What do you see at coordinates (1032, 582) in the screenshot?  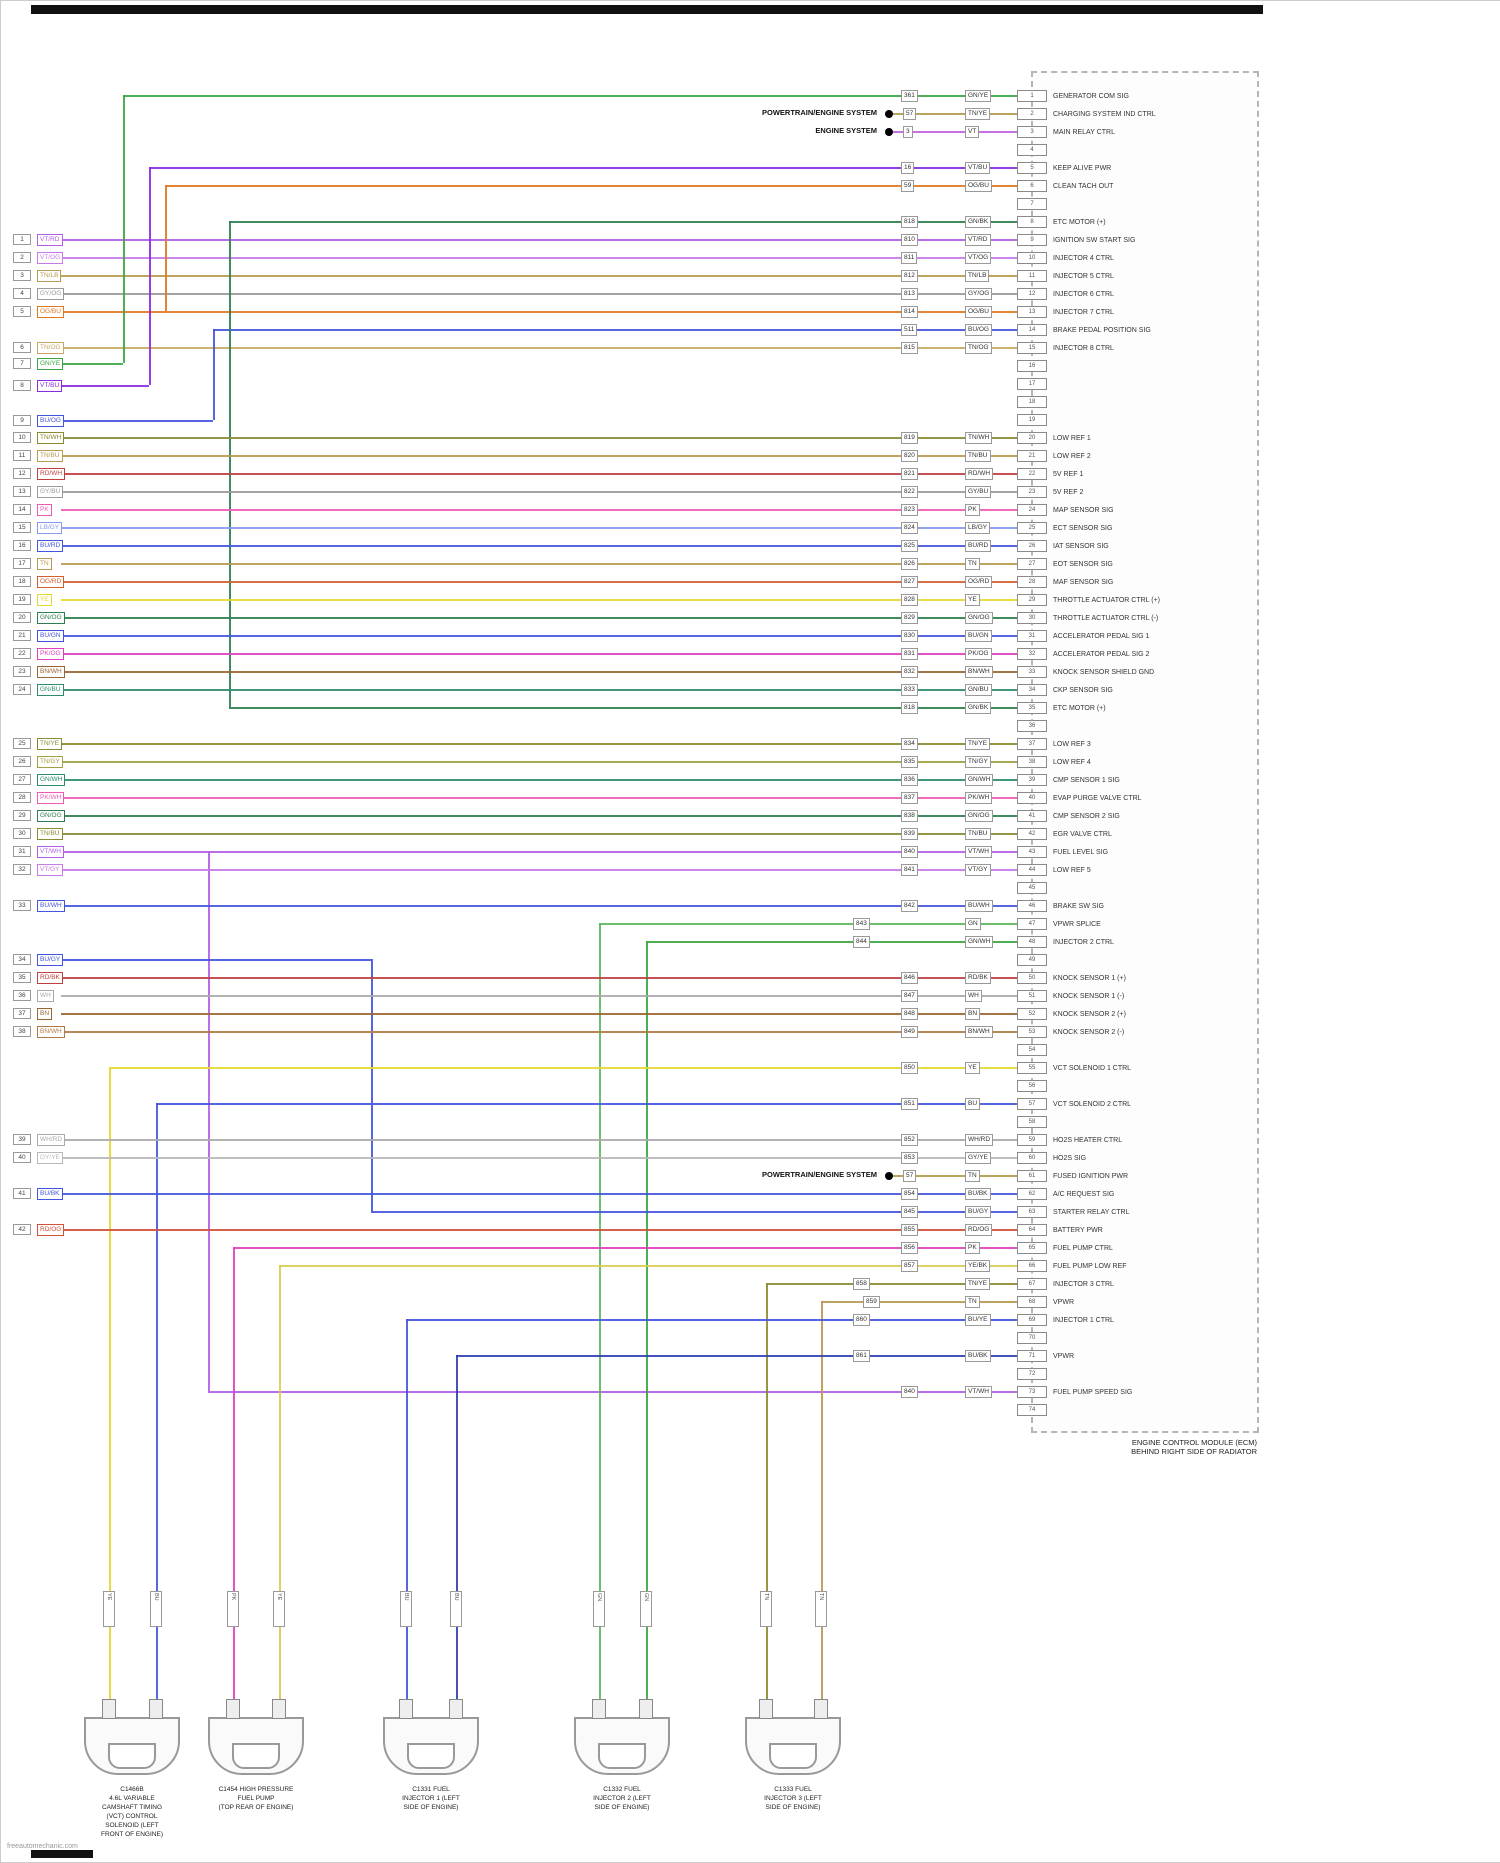 I see `connector-pin: 28` at bounding box center [1032, 582].